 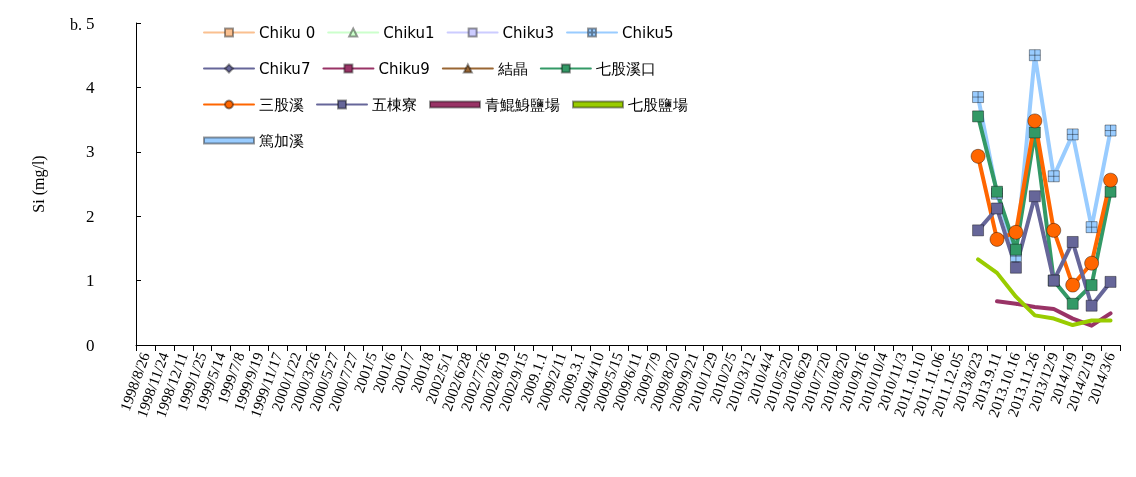 I want to click on legend-label: Chiku1, so click(x=409, y=32).